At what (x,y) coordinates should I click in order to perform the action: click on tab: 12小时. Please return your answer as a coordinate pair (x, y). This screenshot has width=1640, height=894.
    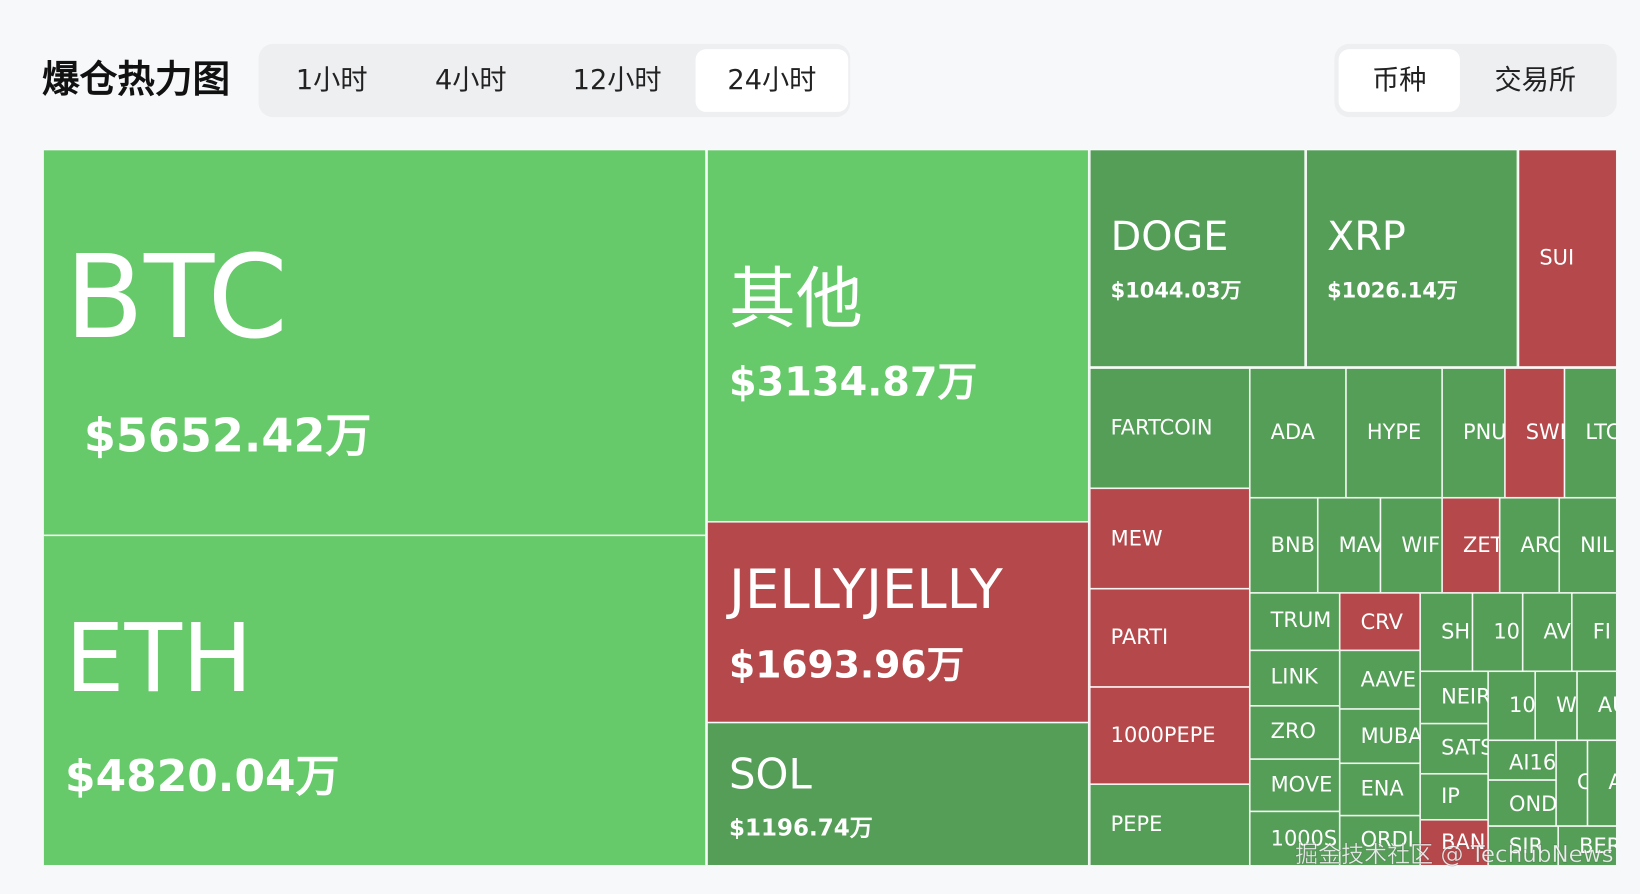
    Looking at the image, I should click on (617, 80).